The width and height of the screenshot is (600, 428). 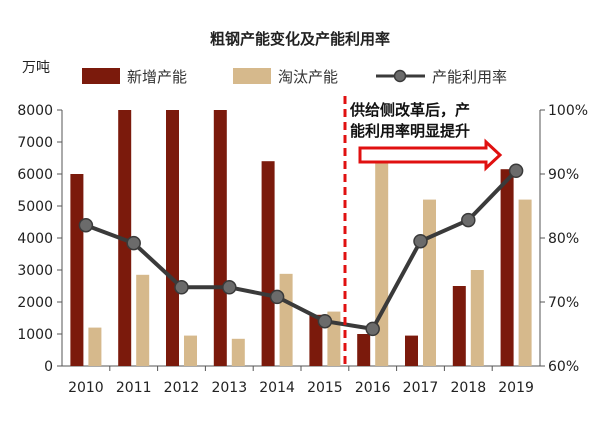 What do you see at coordinates (35, 143) in the screenshot?
I see `left-axis-tick-label: 7000` at bounding box center [35, 143].